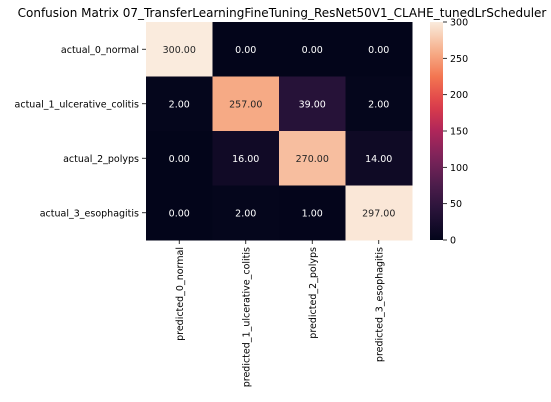 Image resolution: width=551 pixels, height=402 pixels. What do you see at coordinates (459, 95) in the screenshot?
I see `colorbar-tick-label: 200` at bounding box center [459, 95].